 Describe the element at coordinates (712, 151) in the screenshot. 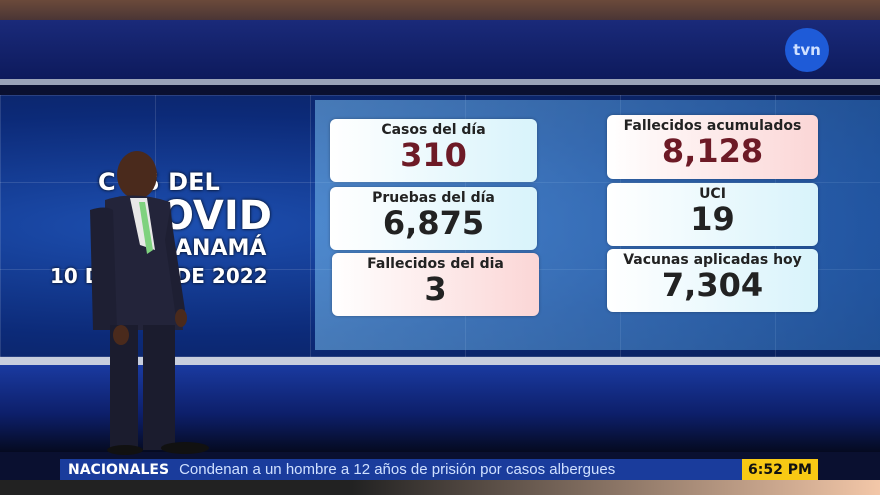

I see `stat-value: 8,128` at that location.